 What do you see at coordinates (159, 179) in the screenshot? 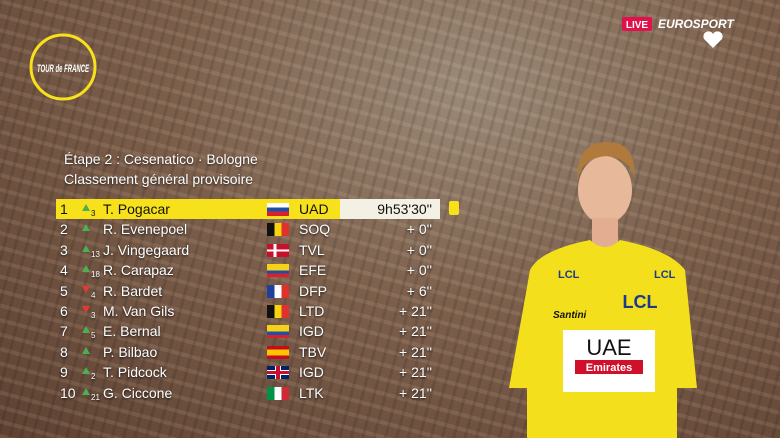
I see `classification-title: Classement général provisoire` at bounding box center [159, 179].